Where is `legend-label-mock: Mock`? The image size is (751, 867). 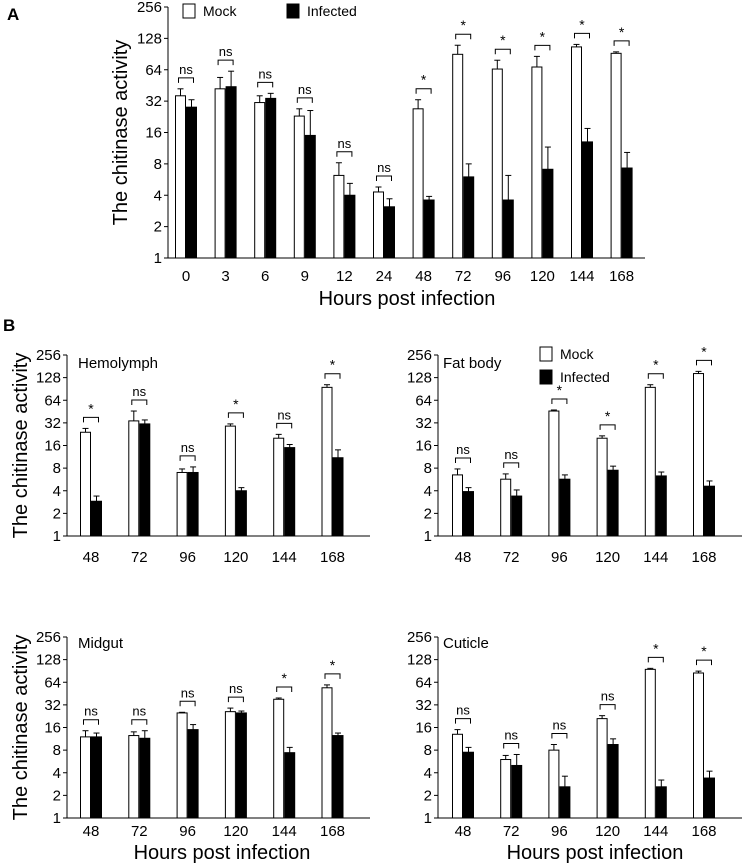
legend-label-mock: Mock is located at coordinates (577, 354).